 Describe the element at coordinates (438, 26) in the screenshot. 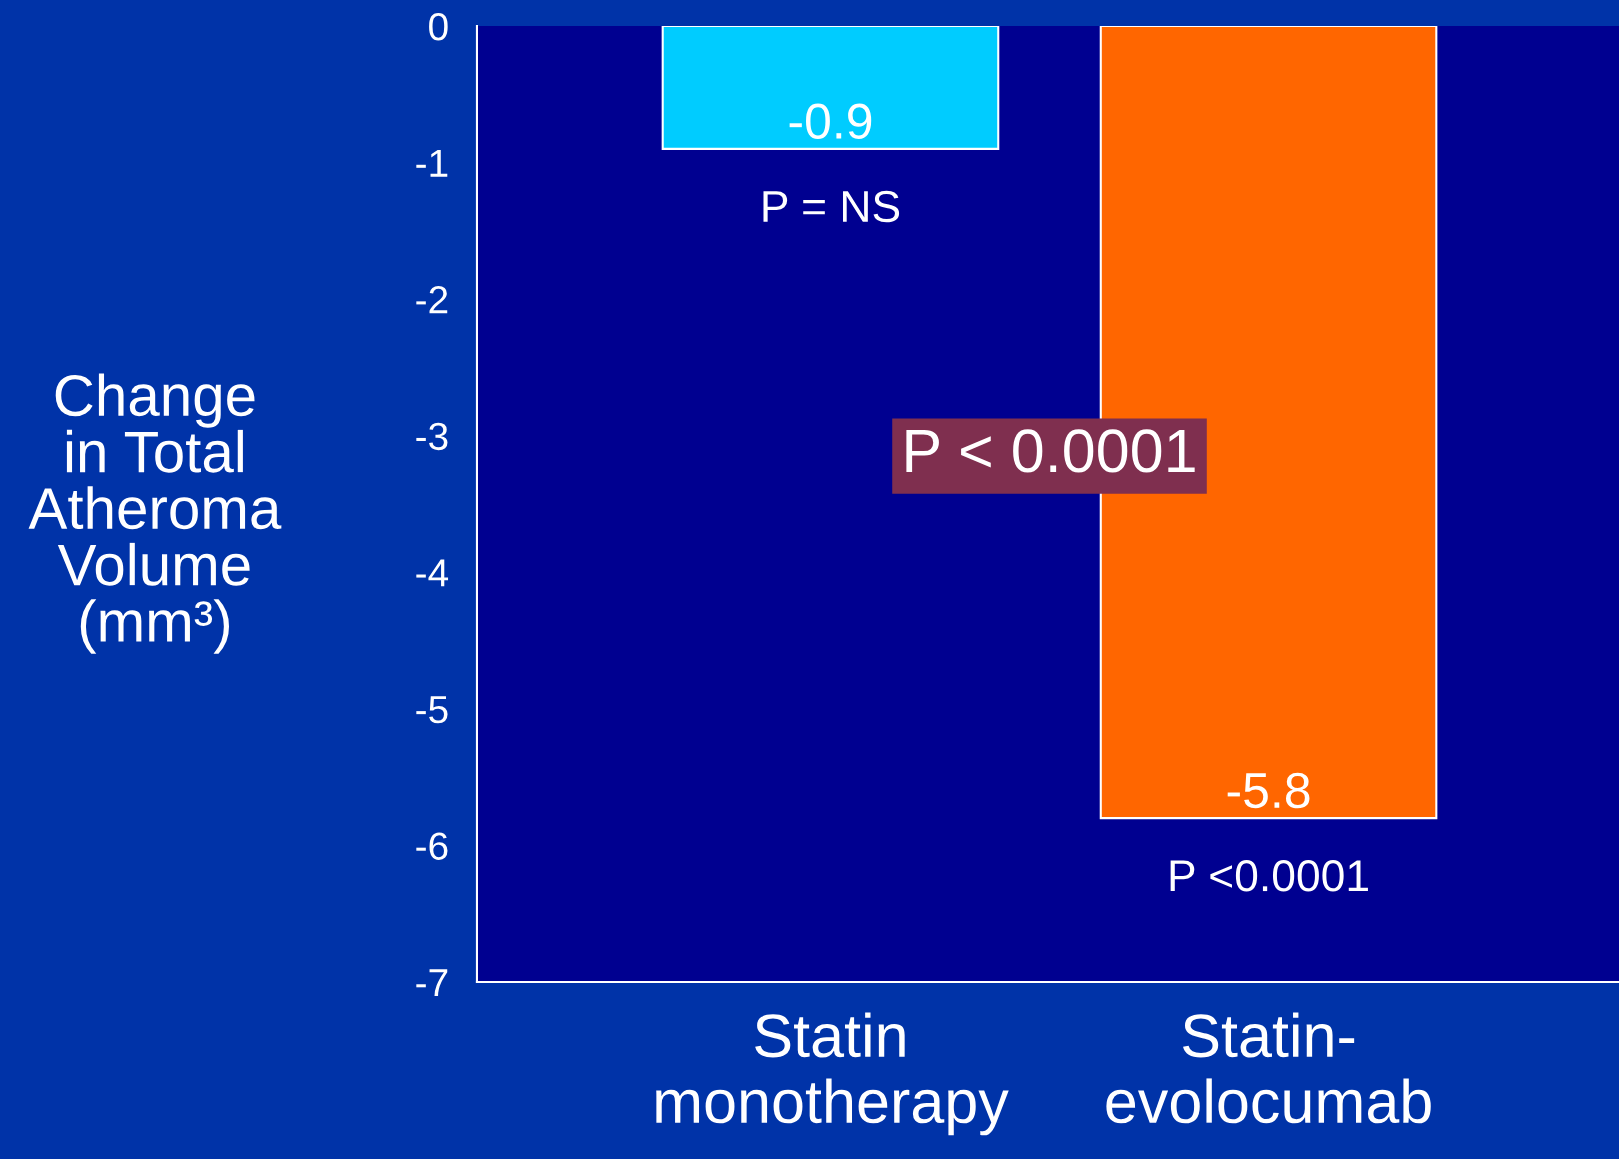

I see `y-tick-label: 0` at that location.